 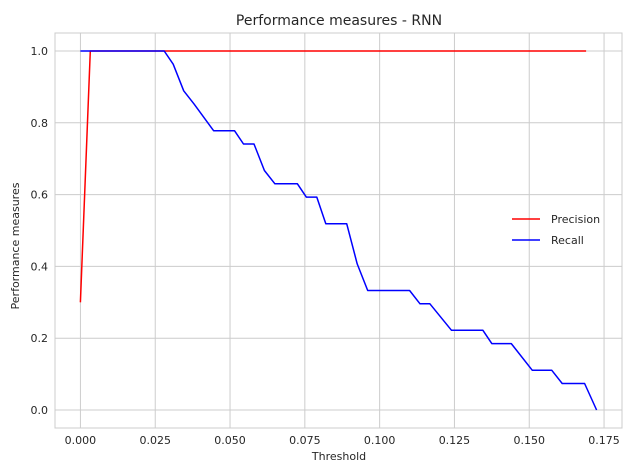 I want to click on y-tick-label: 0.4, so click(x=40, y=266).